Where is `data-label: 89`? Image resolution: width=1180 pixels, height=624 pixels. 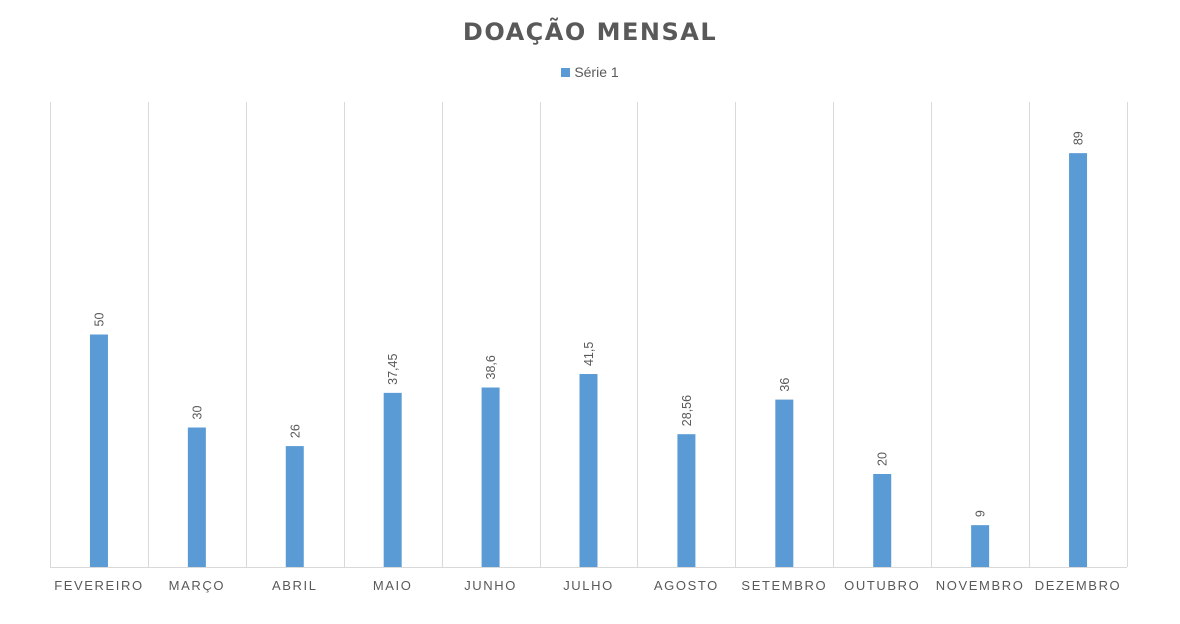 data-label: 89 is located at coordinates (1079, 138).